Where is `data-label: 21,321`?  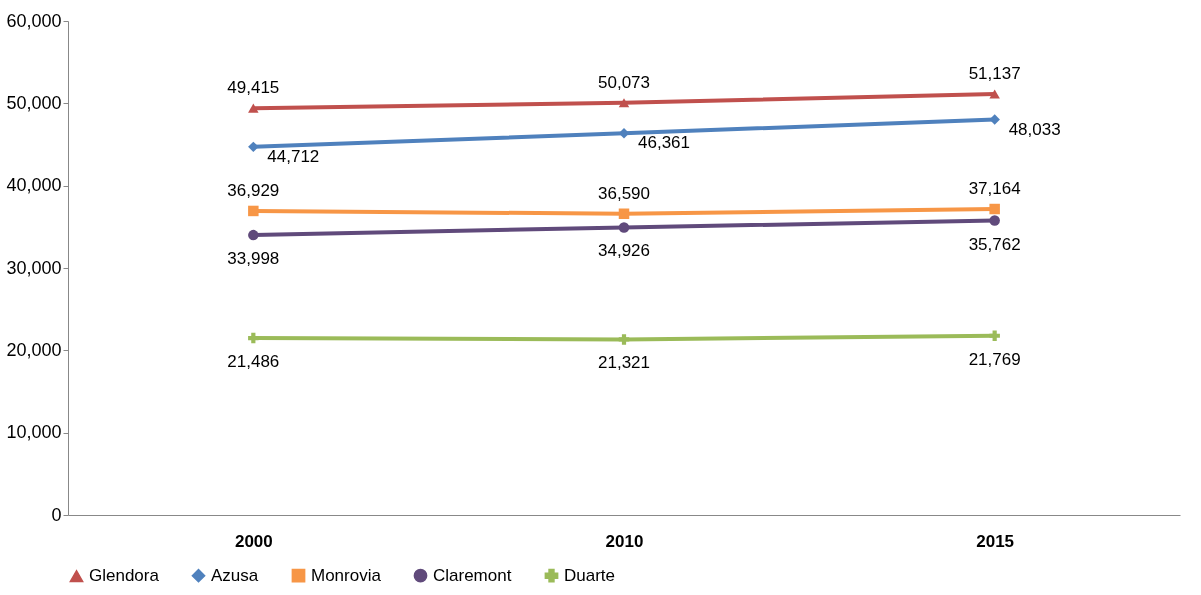 data-label: 21,321 is located at coordinates (624, 363).